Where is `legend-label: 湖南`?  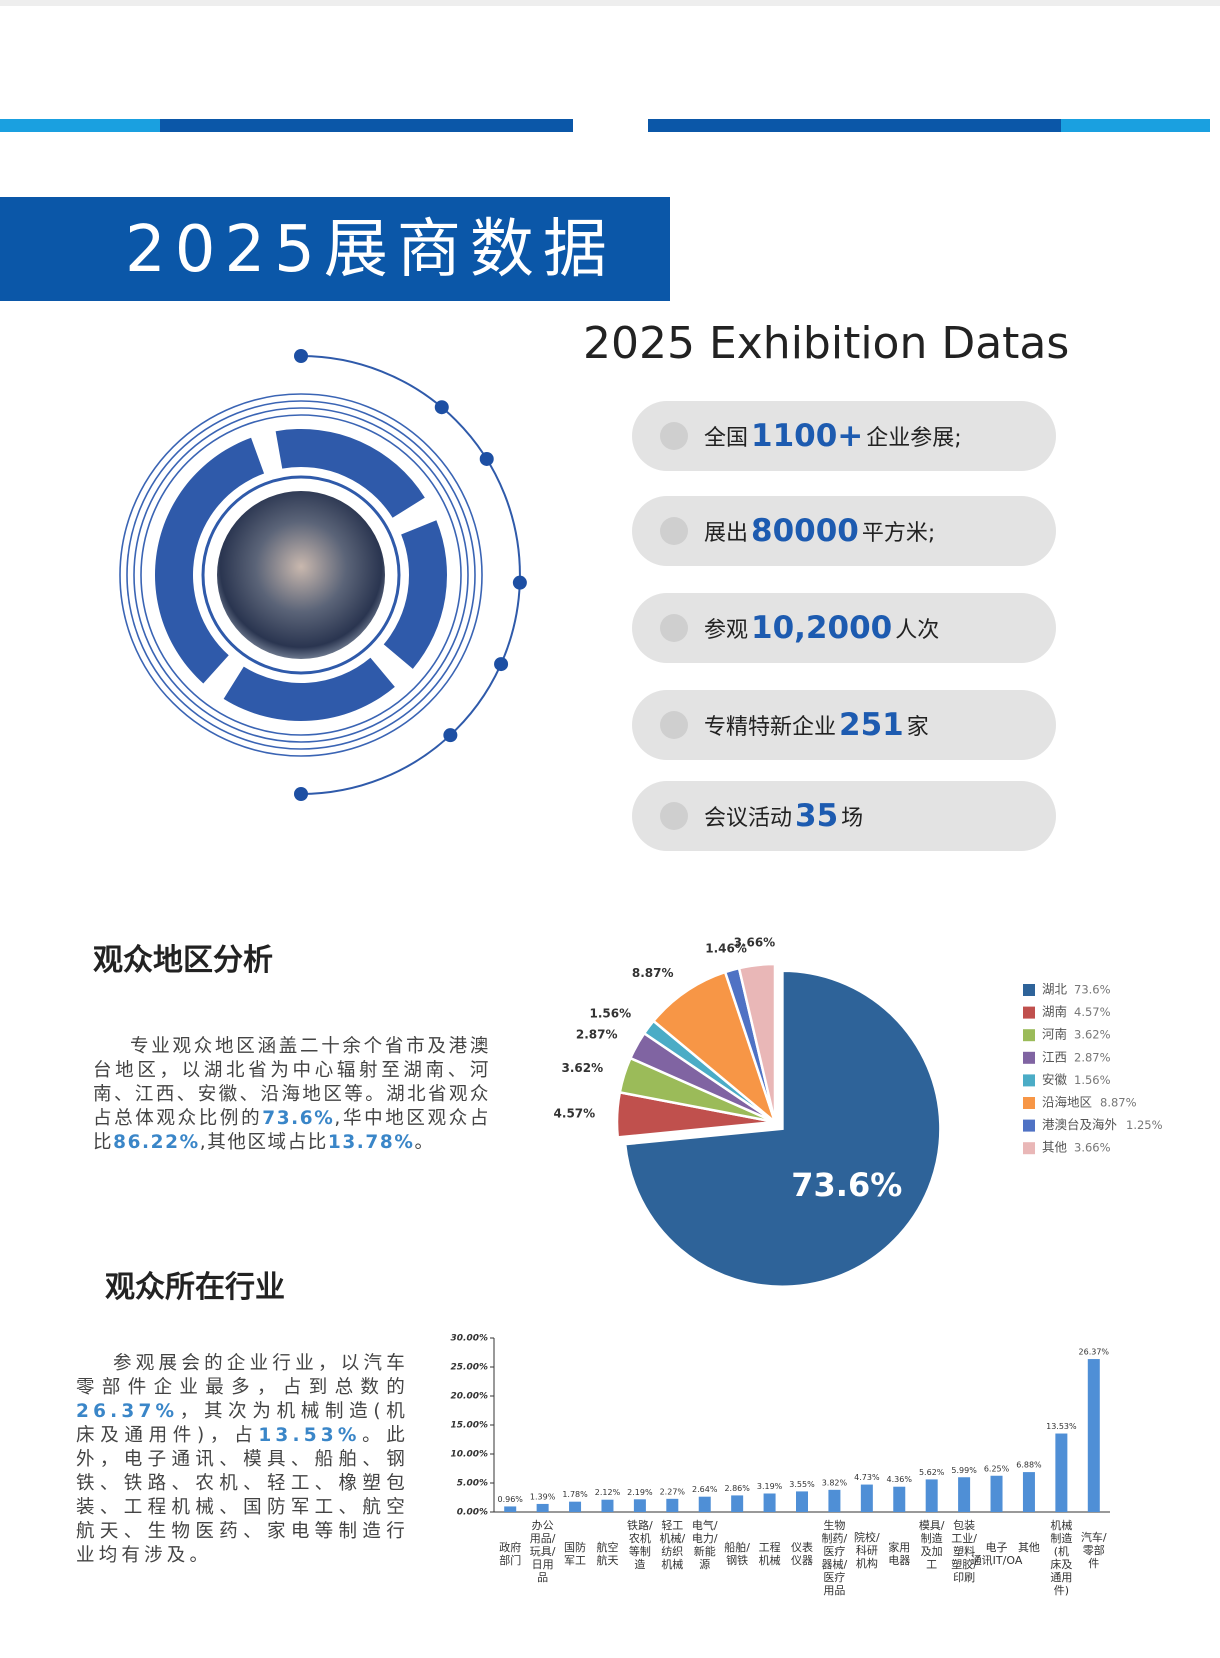
legend-label: 湖南 is located at coordinates (1054, 1011).